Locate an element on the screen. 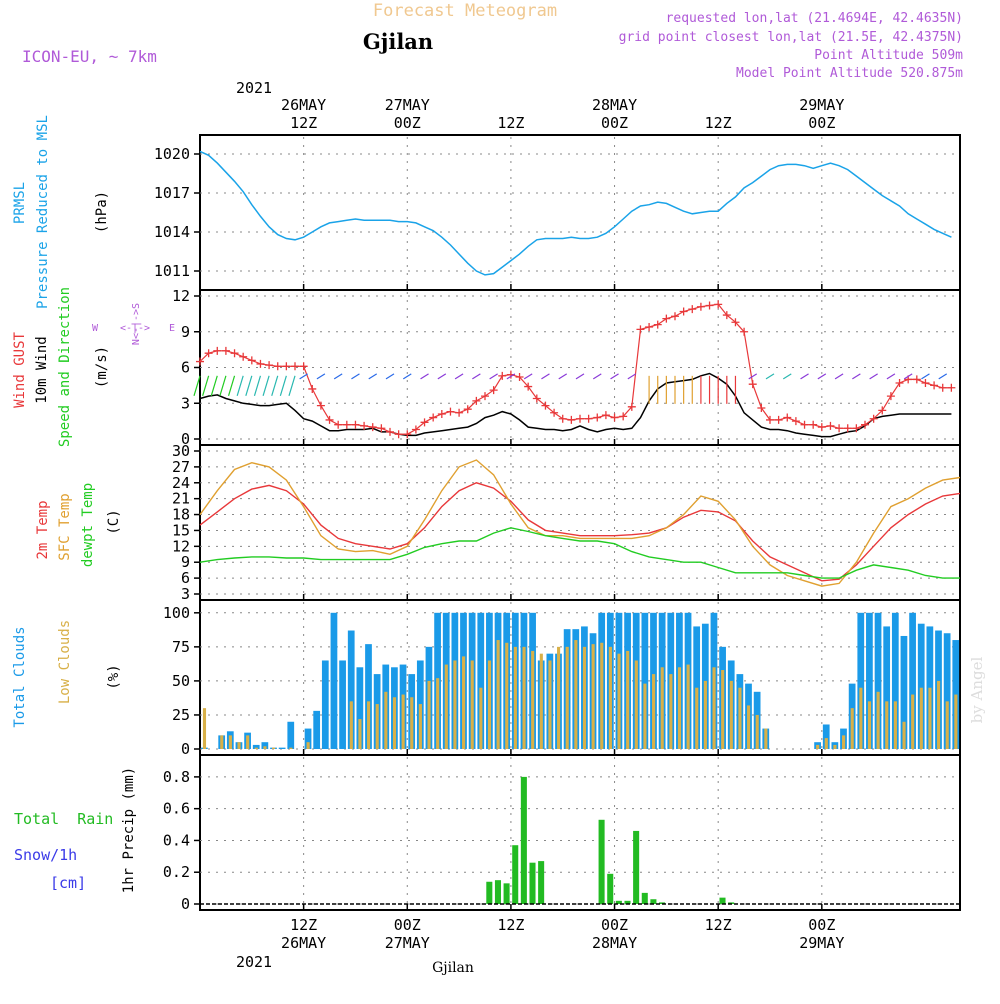 The height and width of the screenshot is (1004, 1000). temp-labels: 2m Temp SFC Temp dewpt Temp (C) is located at coordinates (78, 525).